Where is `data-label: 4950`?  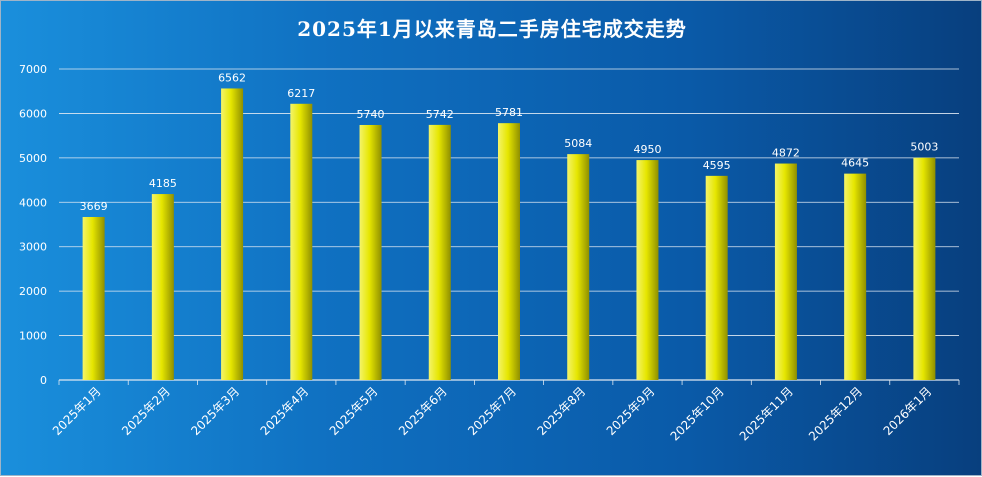
data-label: 4950 is located at coordinates (647, 149).